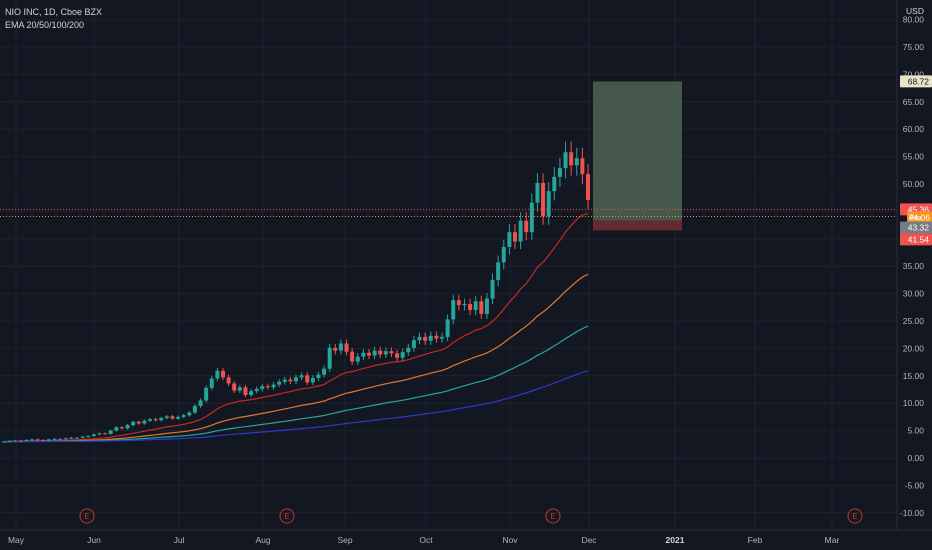 The width and height of the screenshot is (932, 550). I want to click on price-label-value: 44.06, so click(920, 218).